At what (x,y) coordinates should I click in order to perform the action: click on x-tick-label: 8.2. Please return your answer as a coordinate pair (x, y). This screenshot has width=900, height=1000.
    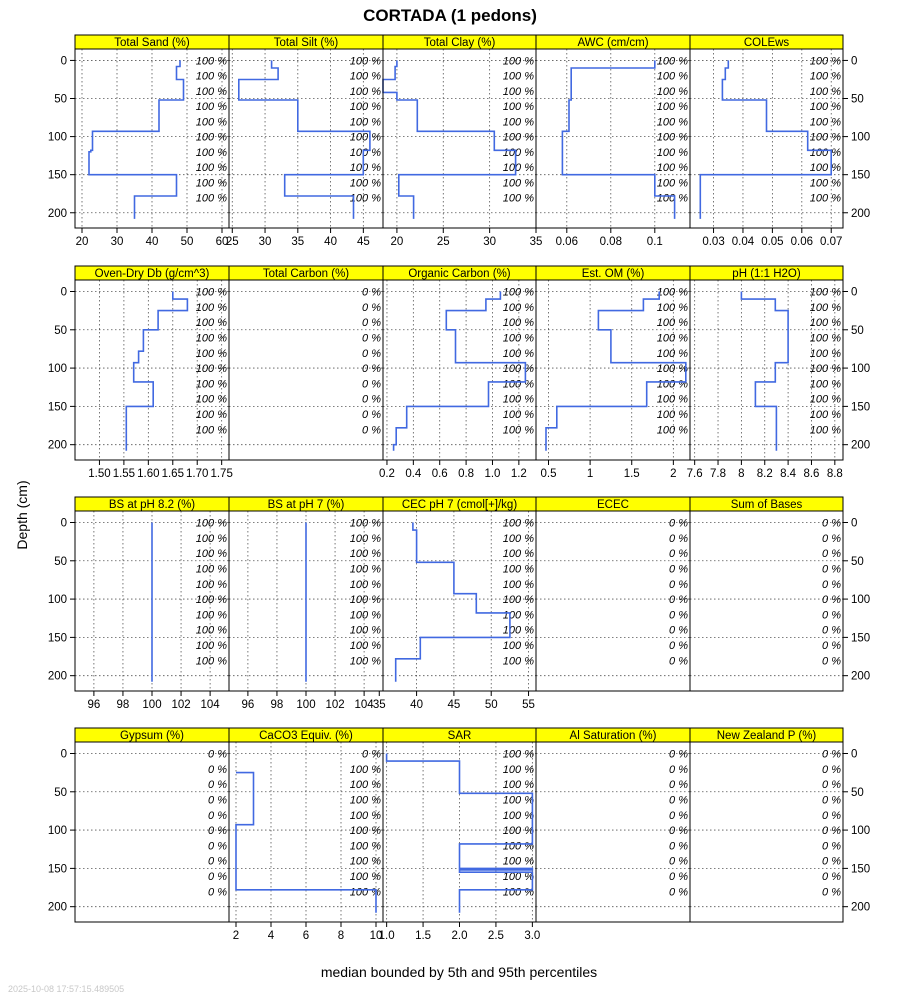
    Looking at the image, I should click on (765, 474).